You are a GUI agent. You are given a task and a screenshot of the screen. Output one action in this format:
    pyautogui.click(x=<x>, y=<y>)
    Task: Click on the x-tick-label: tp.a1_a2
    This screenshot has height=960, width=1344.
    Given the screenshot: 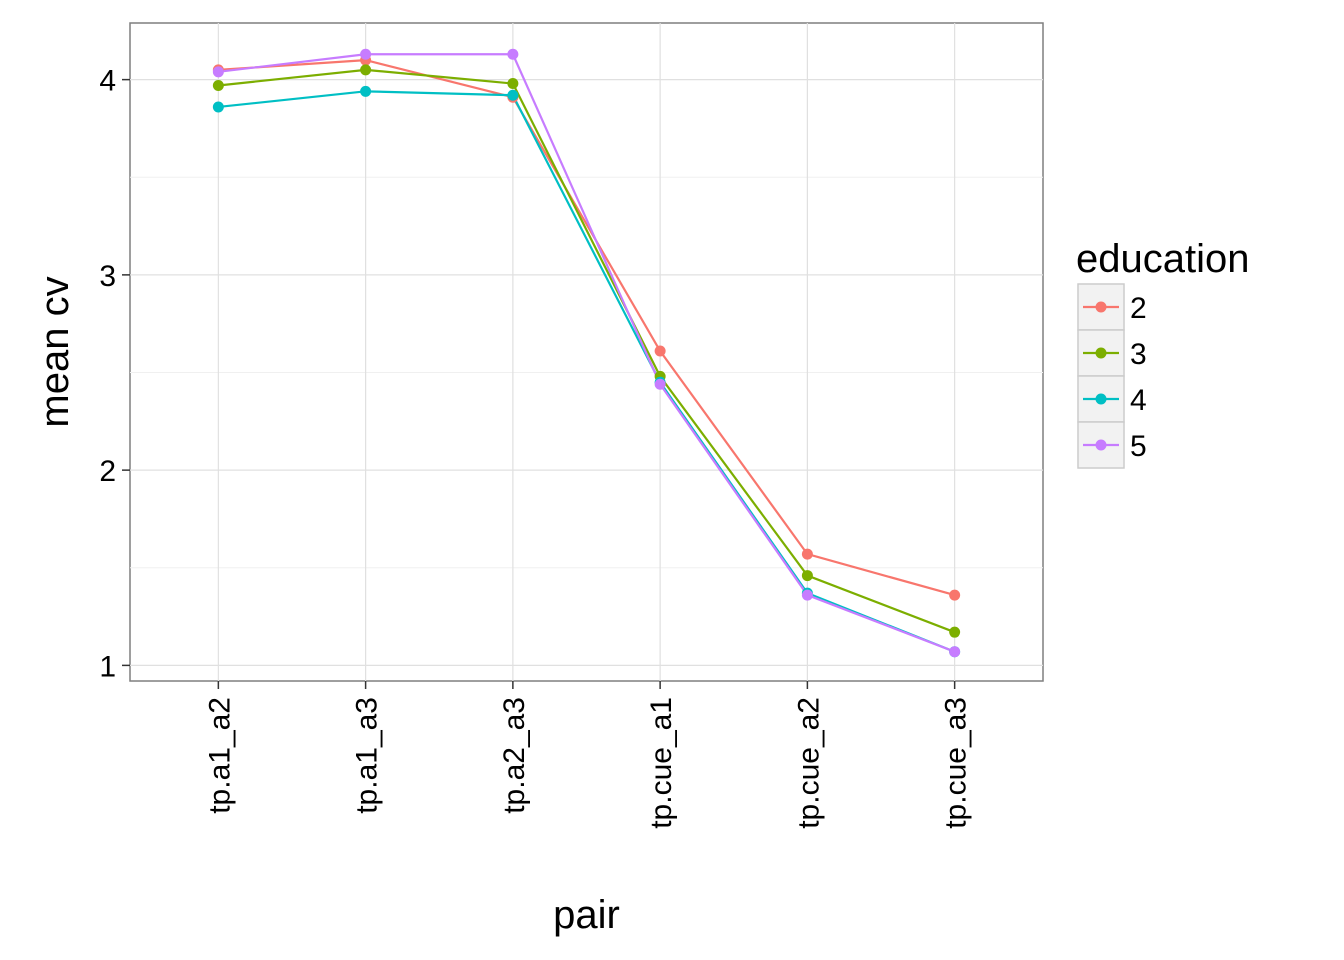 What is the action you would take?
    pyautogui.click(x=219, y=755)
    